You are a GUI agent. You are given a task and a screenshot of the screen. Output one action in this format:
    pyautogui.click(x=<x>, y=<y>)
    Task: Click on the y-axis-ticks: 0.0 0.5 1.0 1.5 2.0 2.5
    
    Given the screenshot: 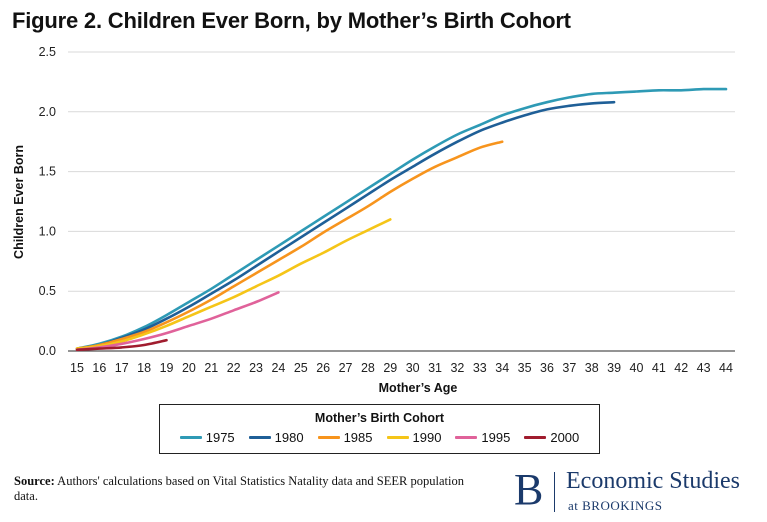 What is the action you would take?
    pyautogui.click(x=47, y=201)
    